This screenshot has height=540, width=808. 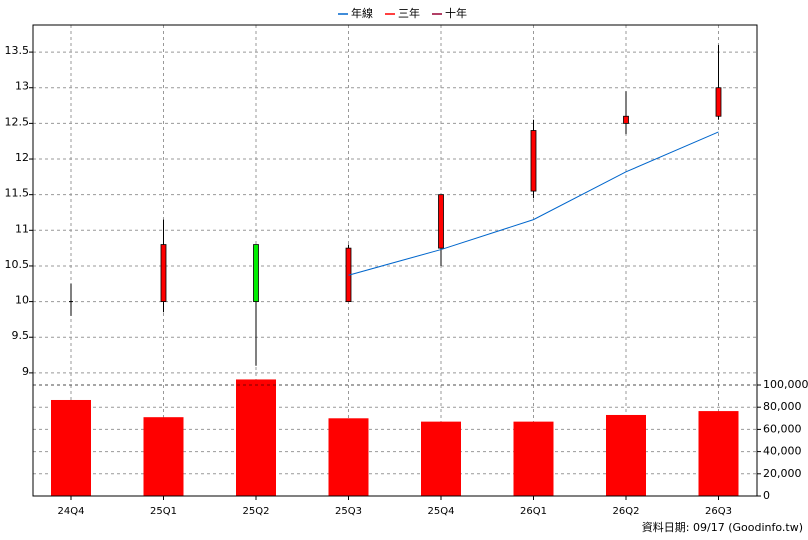 I want to click on y-tick-label: 13, so click(x=22, y=86).